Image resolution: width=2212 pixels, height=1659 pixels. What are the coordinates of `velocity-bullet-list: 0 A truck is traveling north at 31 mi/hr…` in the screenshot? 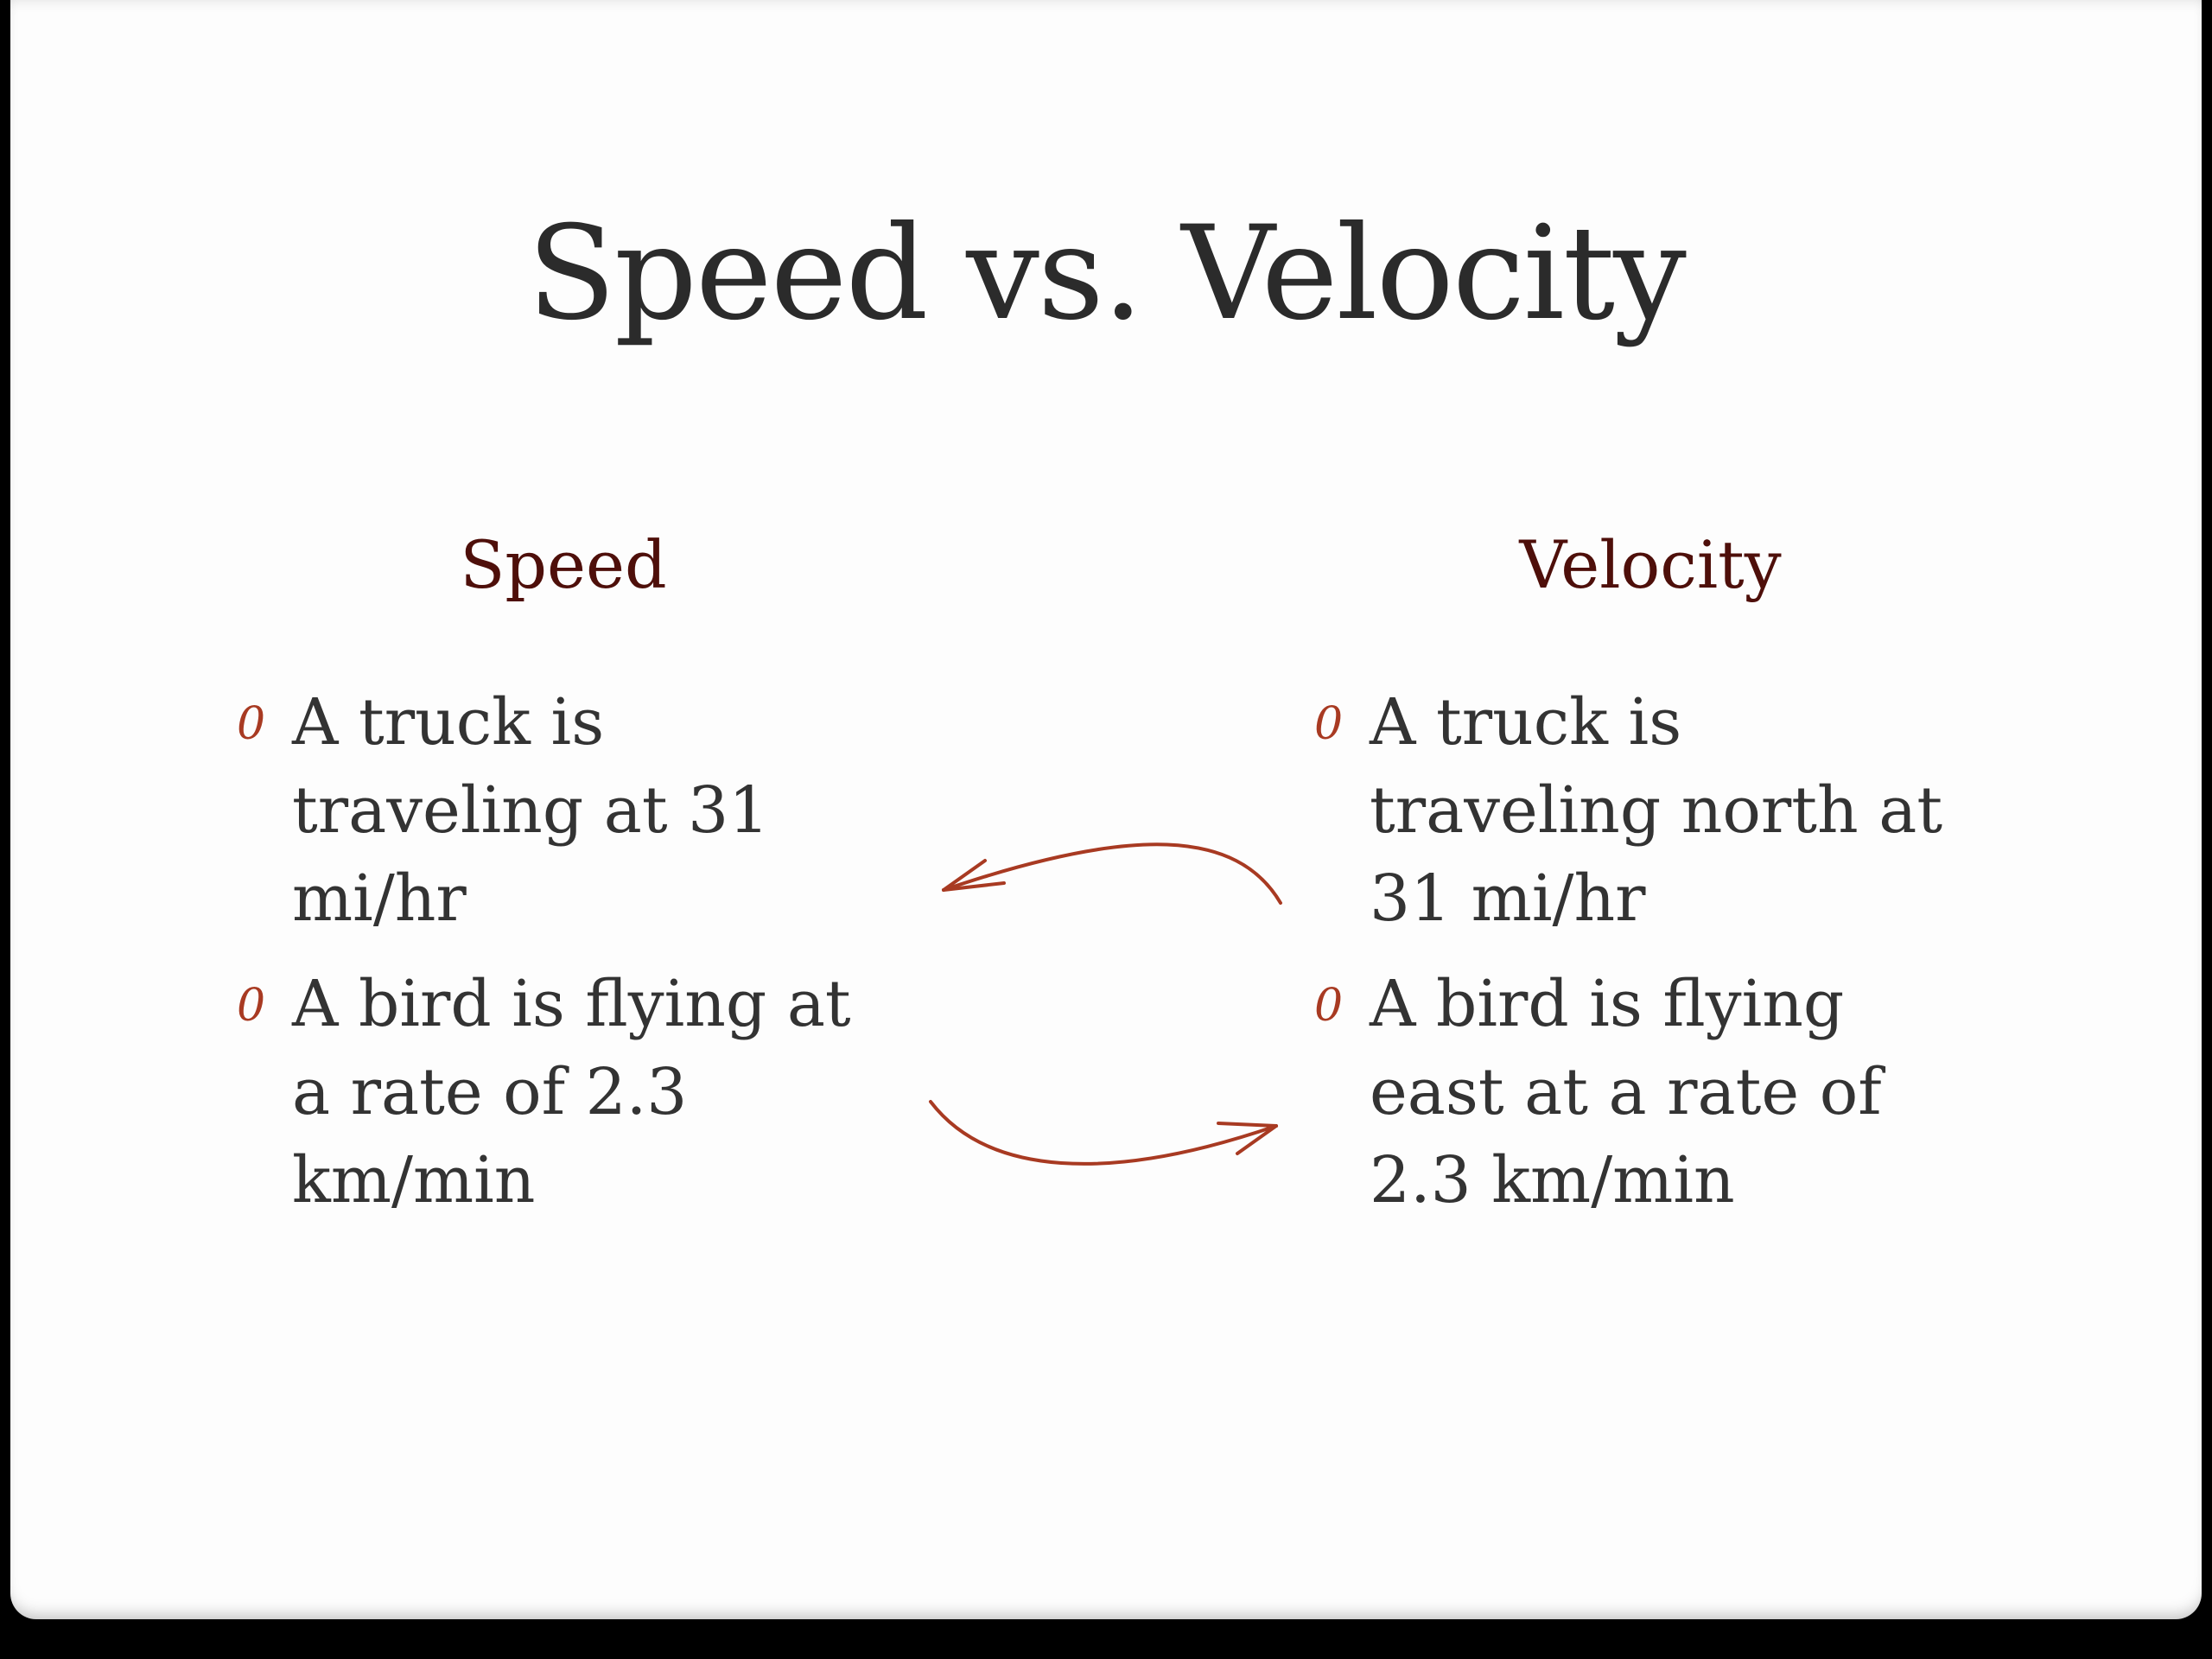 It's located at (1639, 960).